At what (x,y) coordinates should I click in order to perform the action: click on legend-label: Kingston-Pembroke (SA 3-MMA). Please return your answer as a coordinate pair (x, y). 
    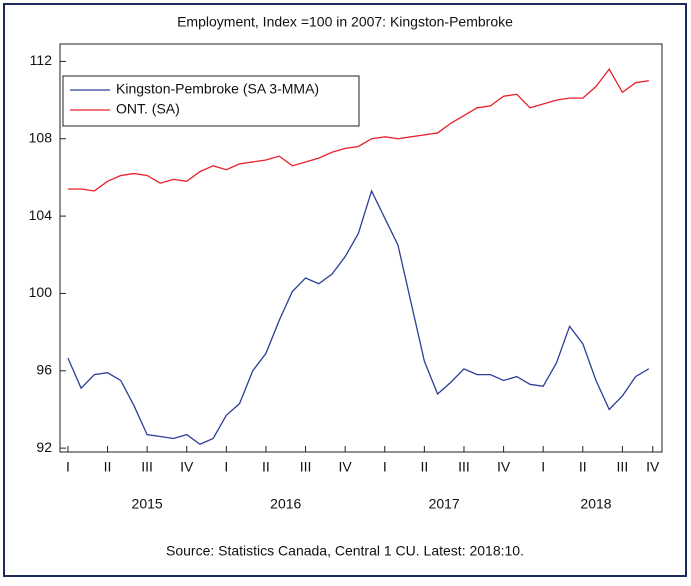
    Looking at the image, I should click on (217, 89).